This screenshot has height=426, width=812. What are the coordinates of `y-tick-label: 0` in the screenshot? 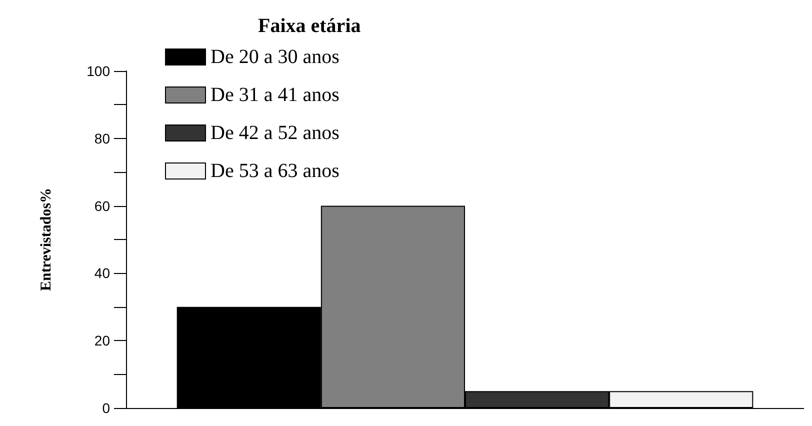 It's located at (106, 408).